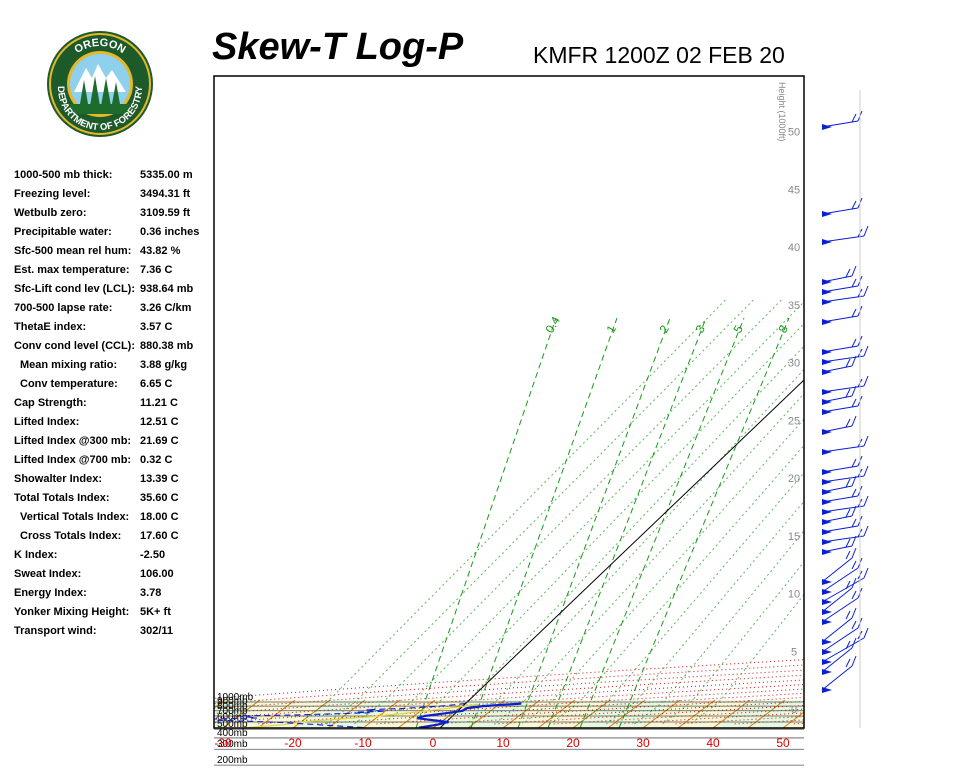  What do you see at coordinates (114, 425) in the screenshot?
I see `index-row: Lifted Index: 12.51 C` at bounding box center [114, 425].